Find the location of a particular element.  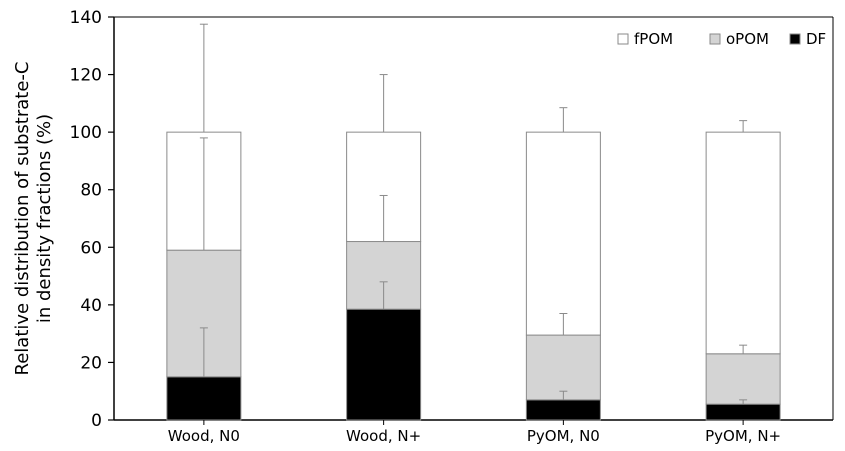

y-ticks: 0 20 40 60 80 100 120 140 is located at coordinates (92, 219).